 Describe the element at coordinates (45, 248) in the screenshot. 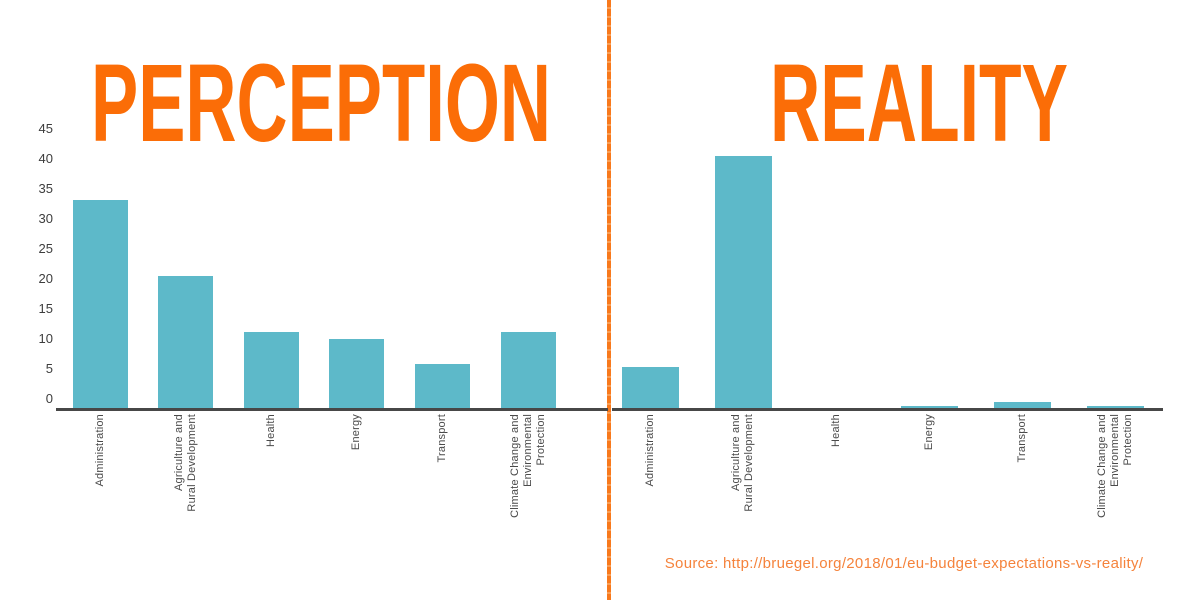

I see `y-tick-label-25: 25` at that location.